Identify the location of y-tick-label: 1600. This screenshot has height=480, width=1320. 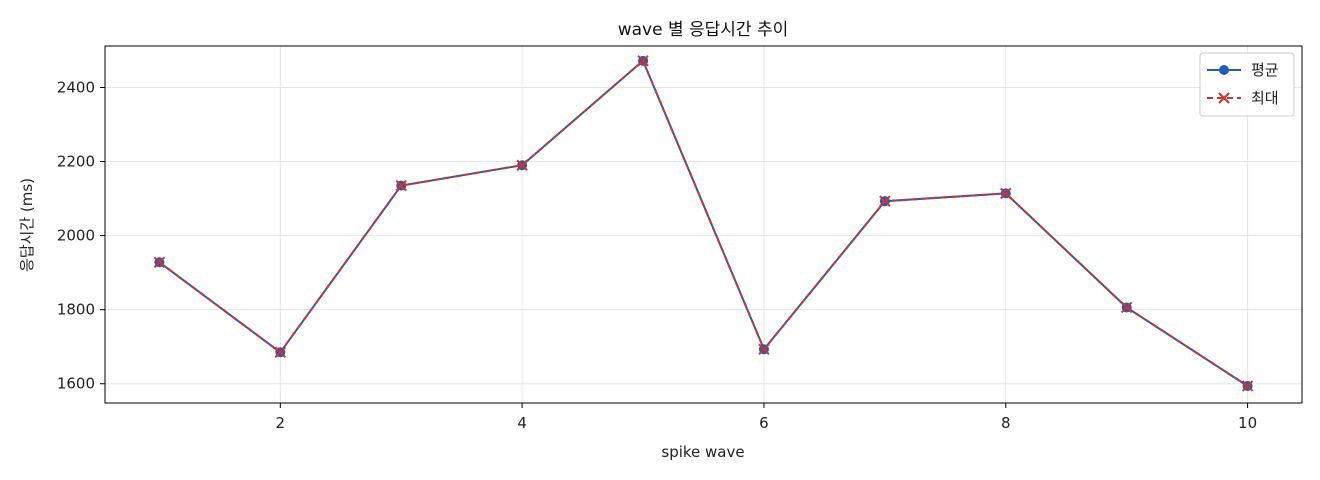
(76, 384).